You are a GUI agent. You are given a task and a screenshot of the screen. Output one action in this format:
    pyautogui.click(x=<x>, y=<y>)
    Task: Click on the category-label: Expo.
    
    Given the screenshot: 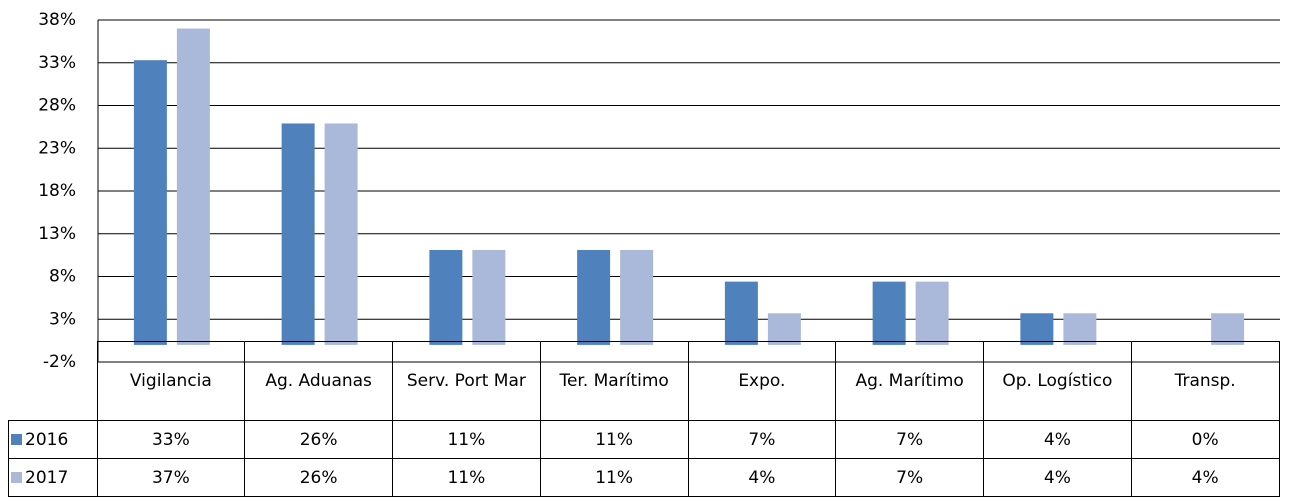 What is the action you would take?
    pyautogui.click(x=762, y=381)
    